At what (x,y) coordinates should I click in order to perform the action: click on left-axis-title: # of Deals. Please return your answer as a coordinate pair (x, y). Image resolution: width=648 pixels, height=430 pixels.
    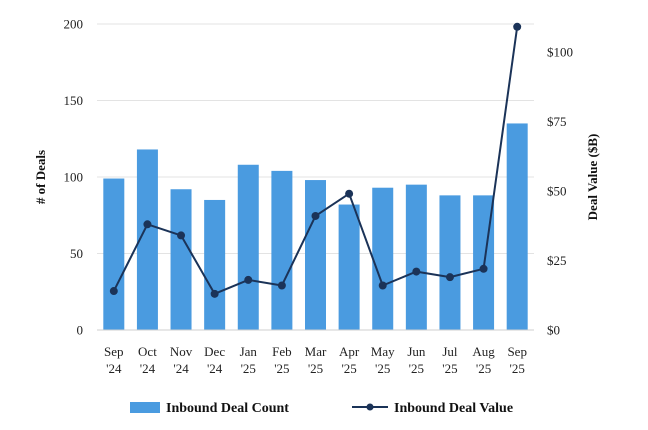
    Looking at the image, I should click on (40, 177).